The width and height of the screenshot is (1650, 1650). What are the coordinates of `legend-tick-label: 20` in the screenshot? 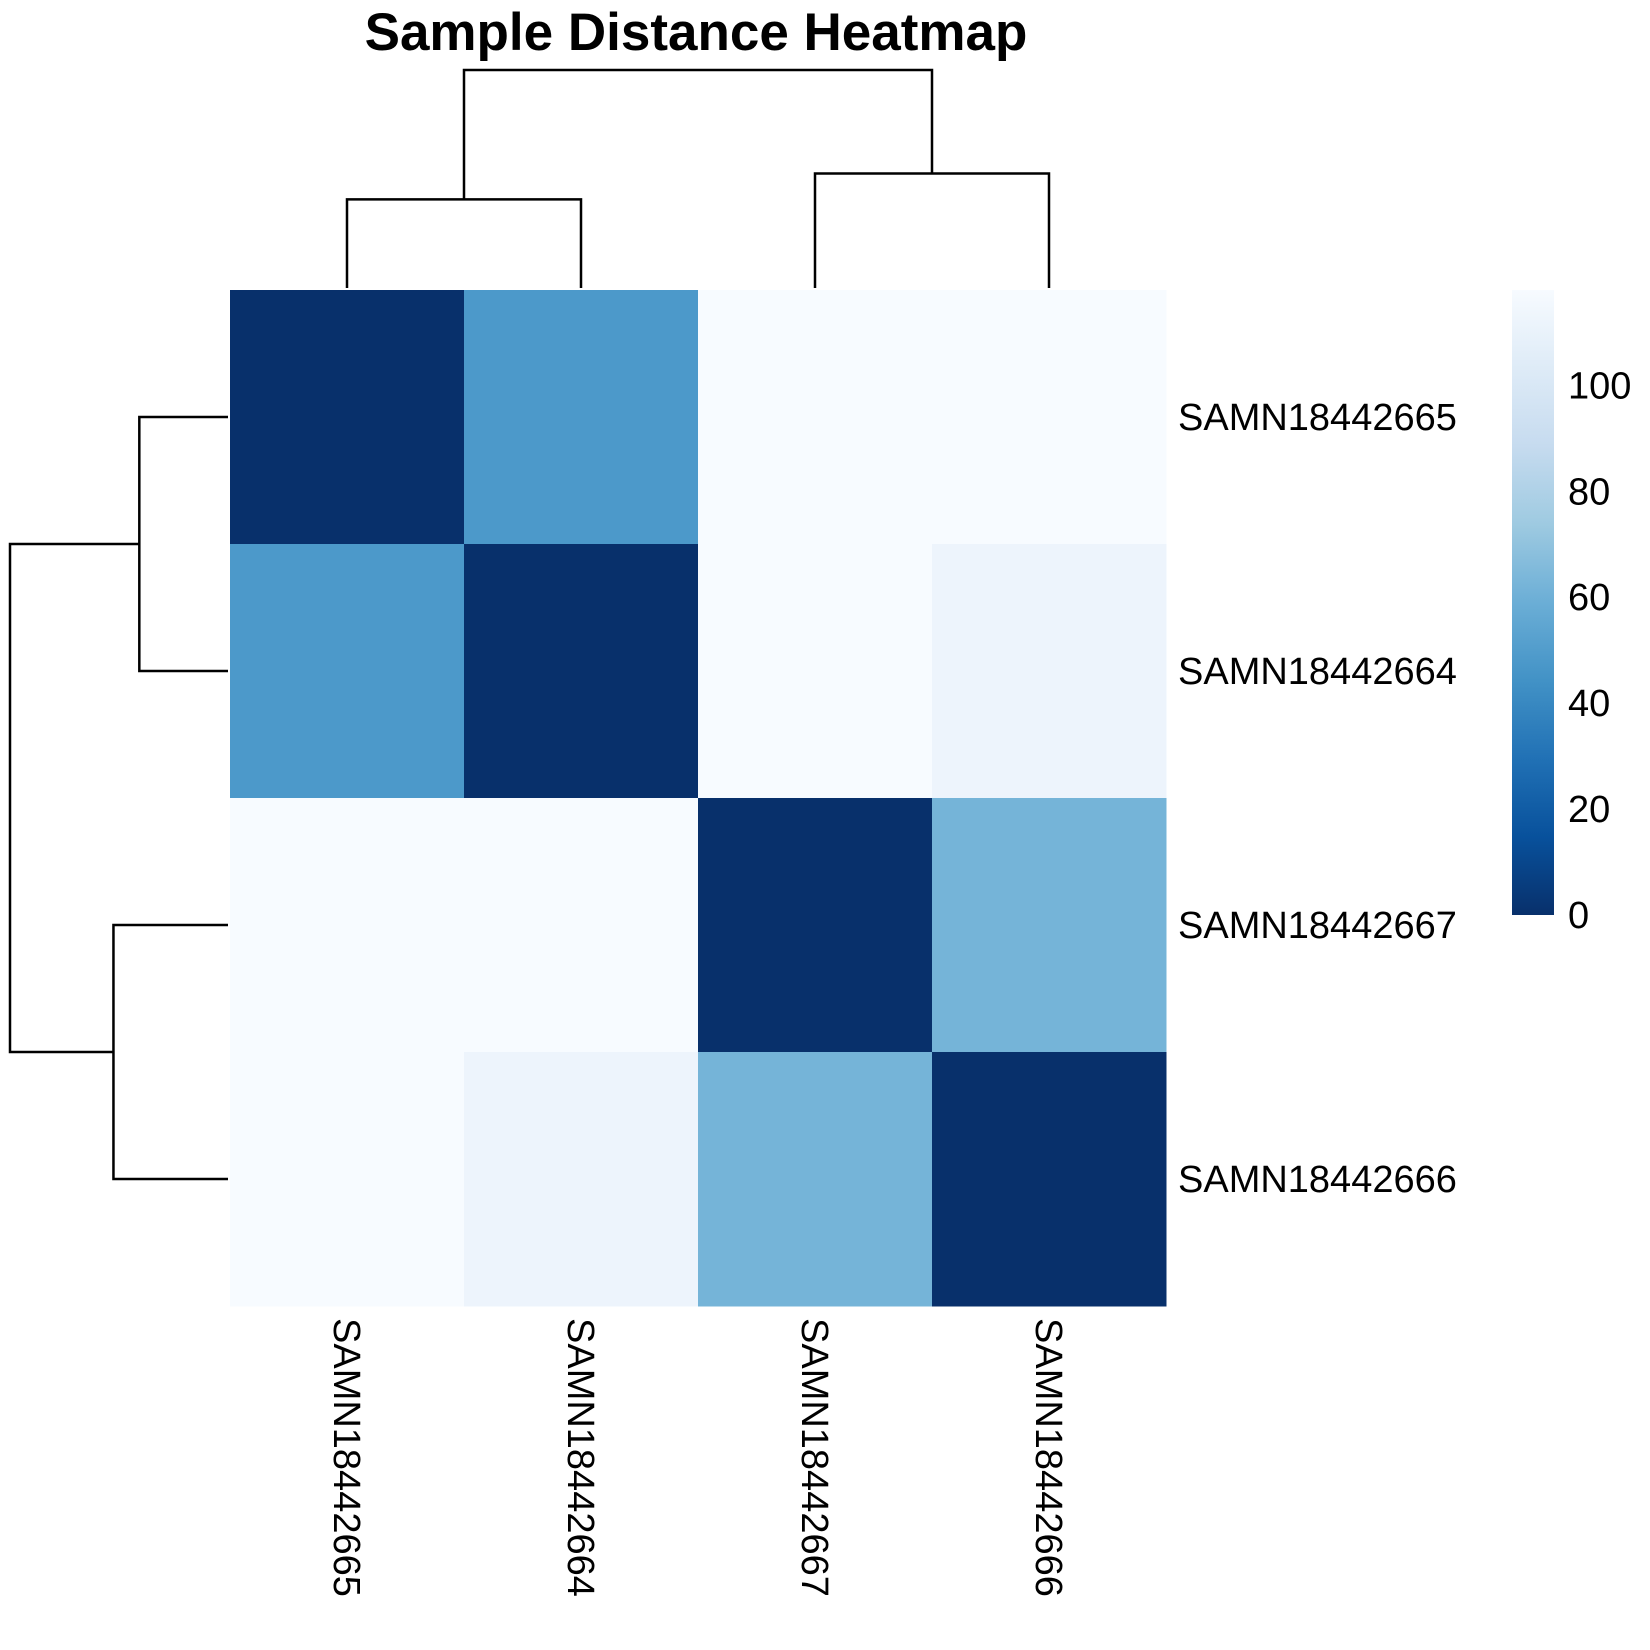 It's located at (1589, 810).